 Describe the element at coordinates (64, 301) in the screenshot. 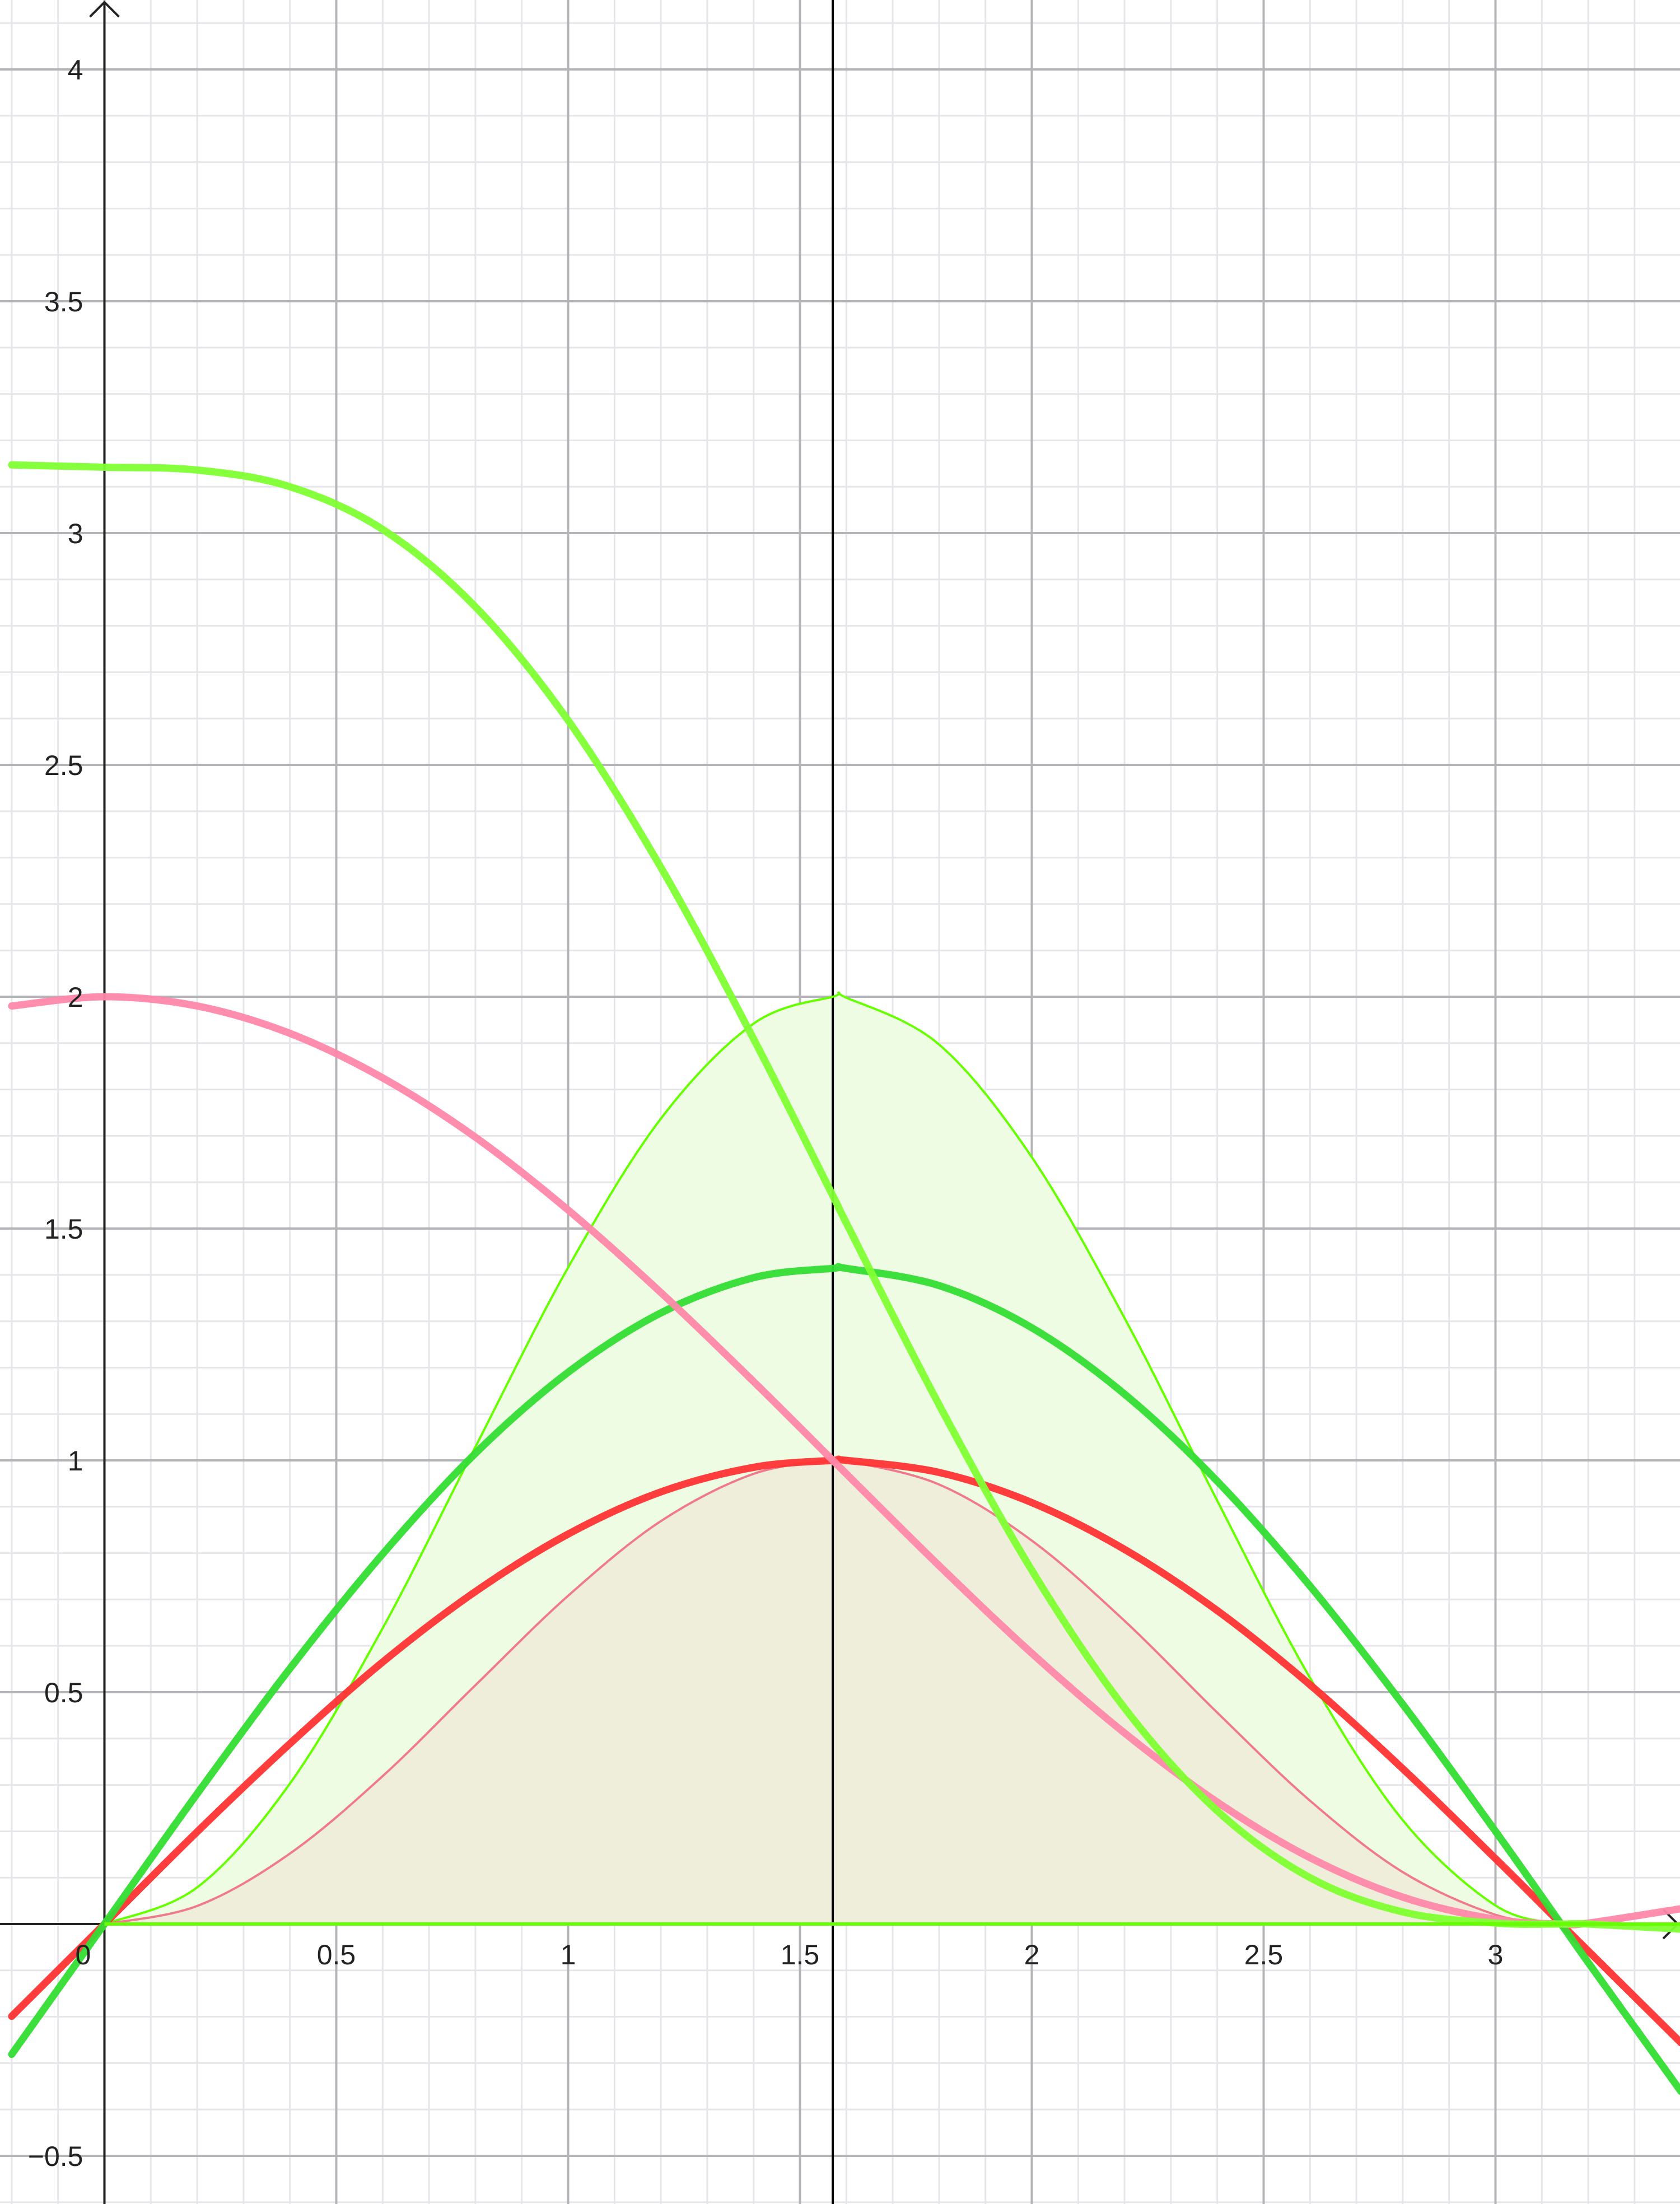

I see `y-tick-label: 3.5` at that location.